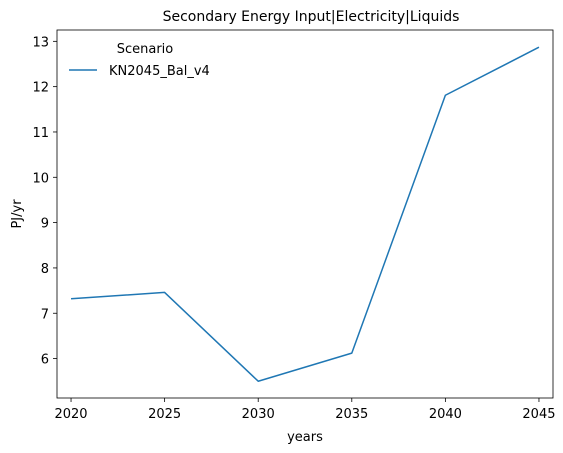 This screenshot has height=453, width=563. I want to click on y-axis-label: PJ/yr, so click(17, 214).